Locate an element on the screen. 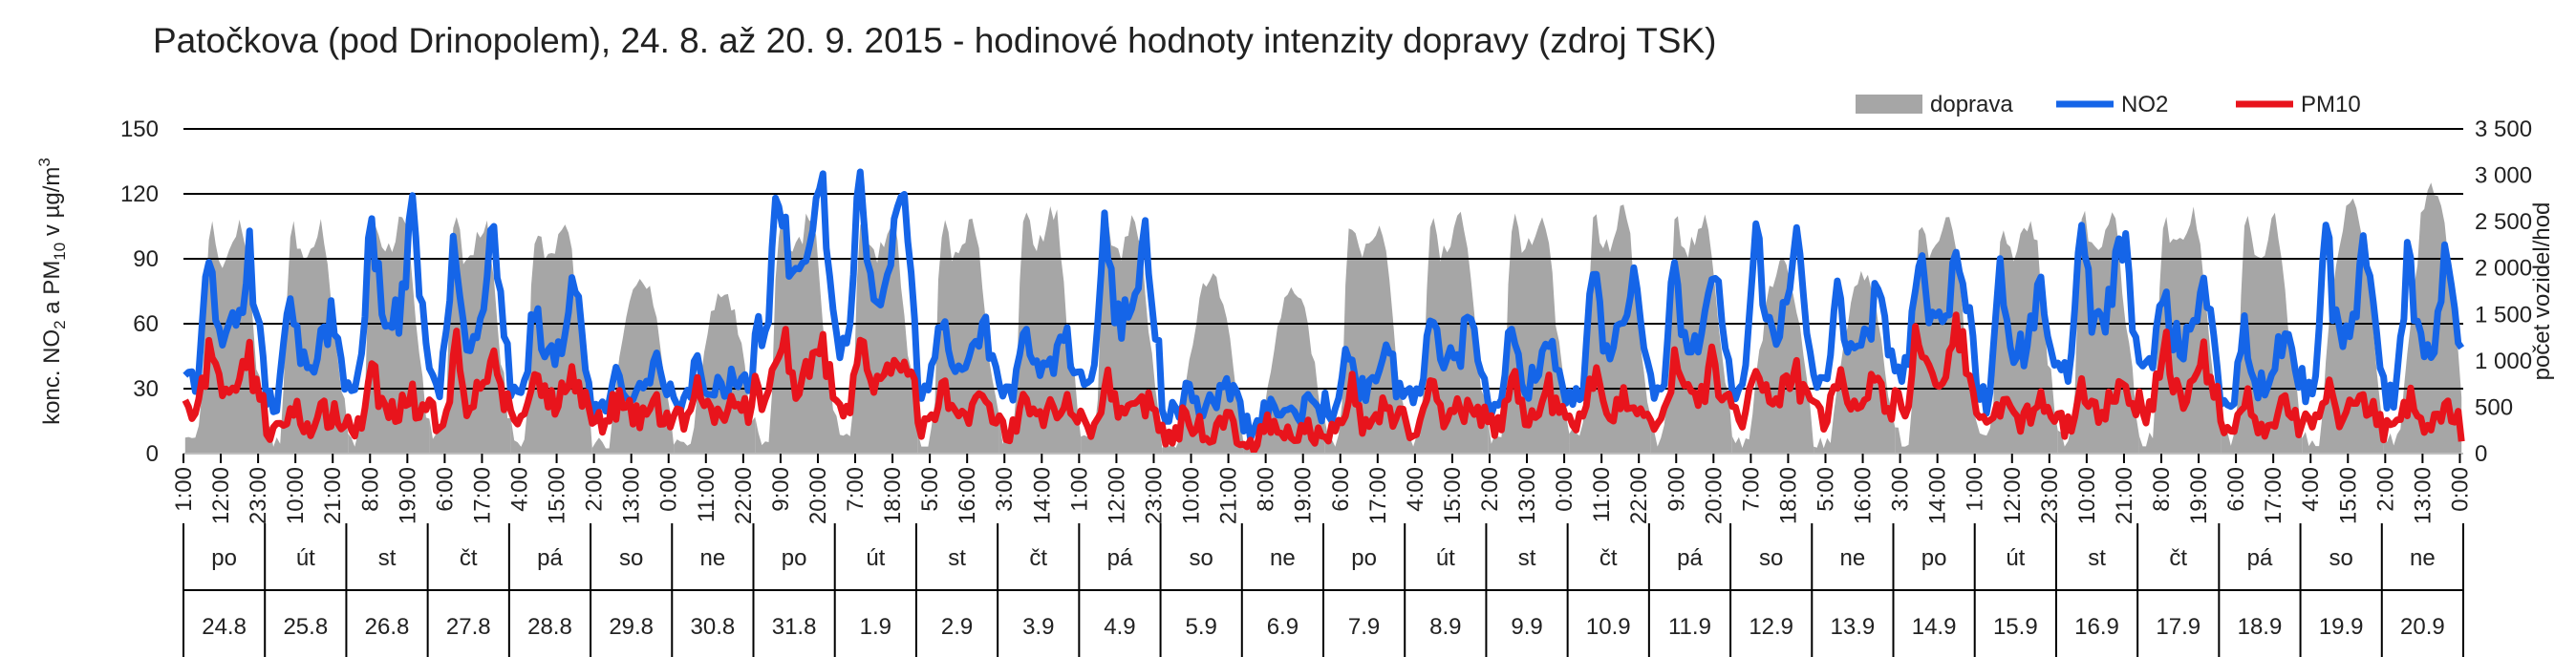 This screenshot has height=657, width=2576. day-date-1: 24.8 is located at coordinates (224, 627).